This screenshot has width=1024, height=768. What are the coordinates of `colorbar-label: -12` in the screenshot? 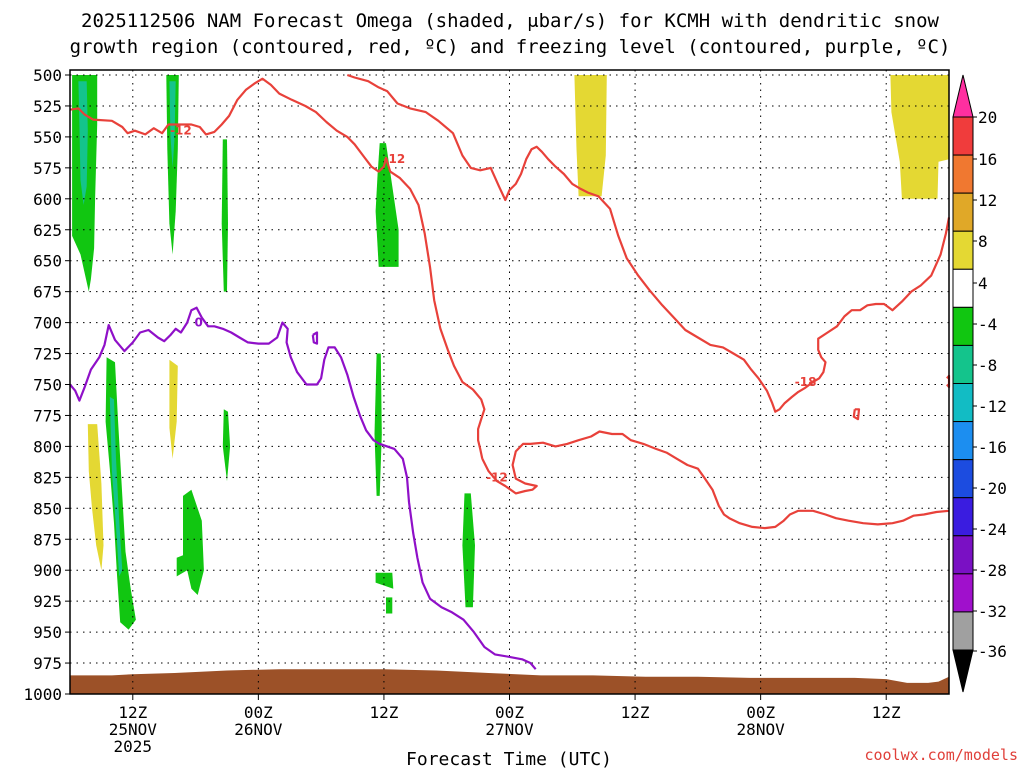 It's located at (992, 406).